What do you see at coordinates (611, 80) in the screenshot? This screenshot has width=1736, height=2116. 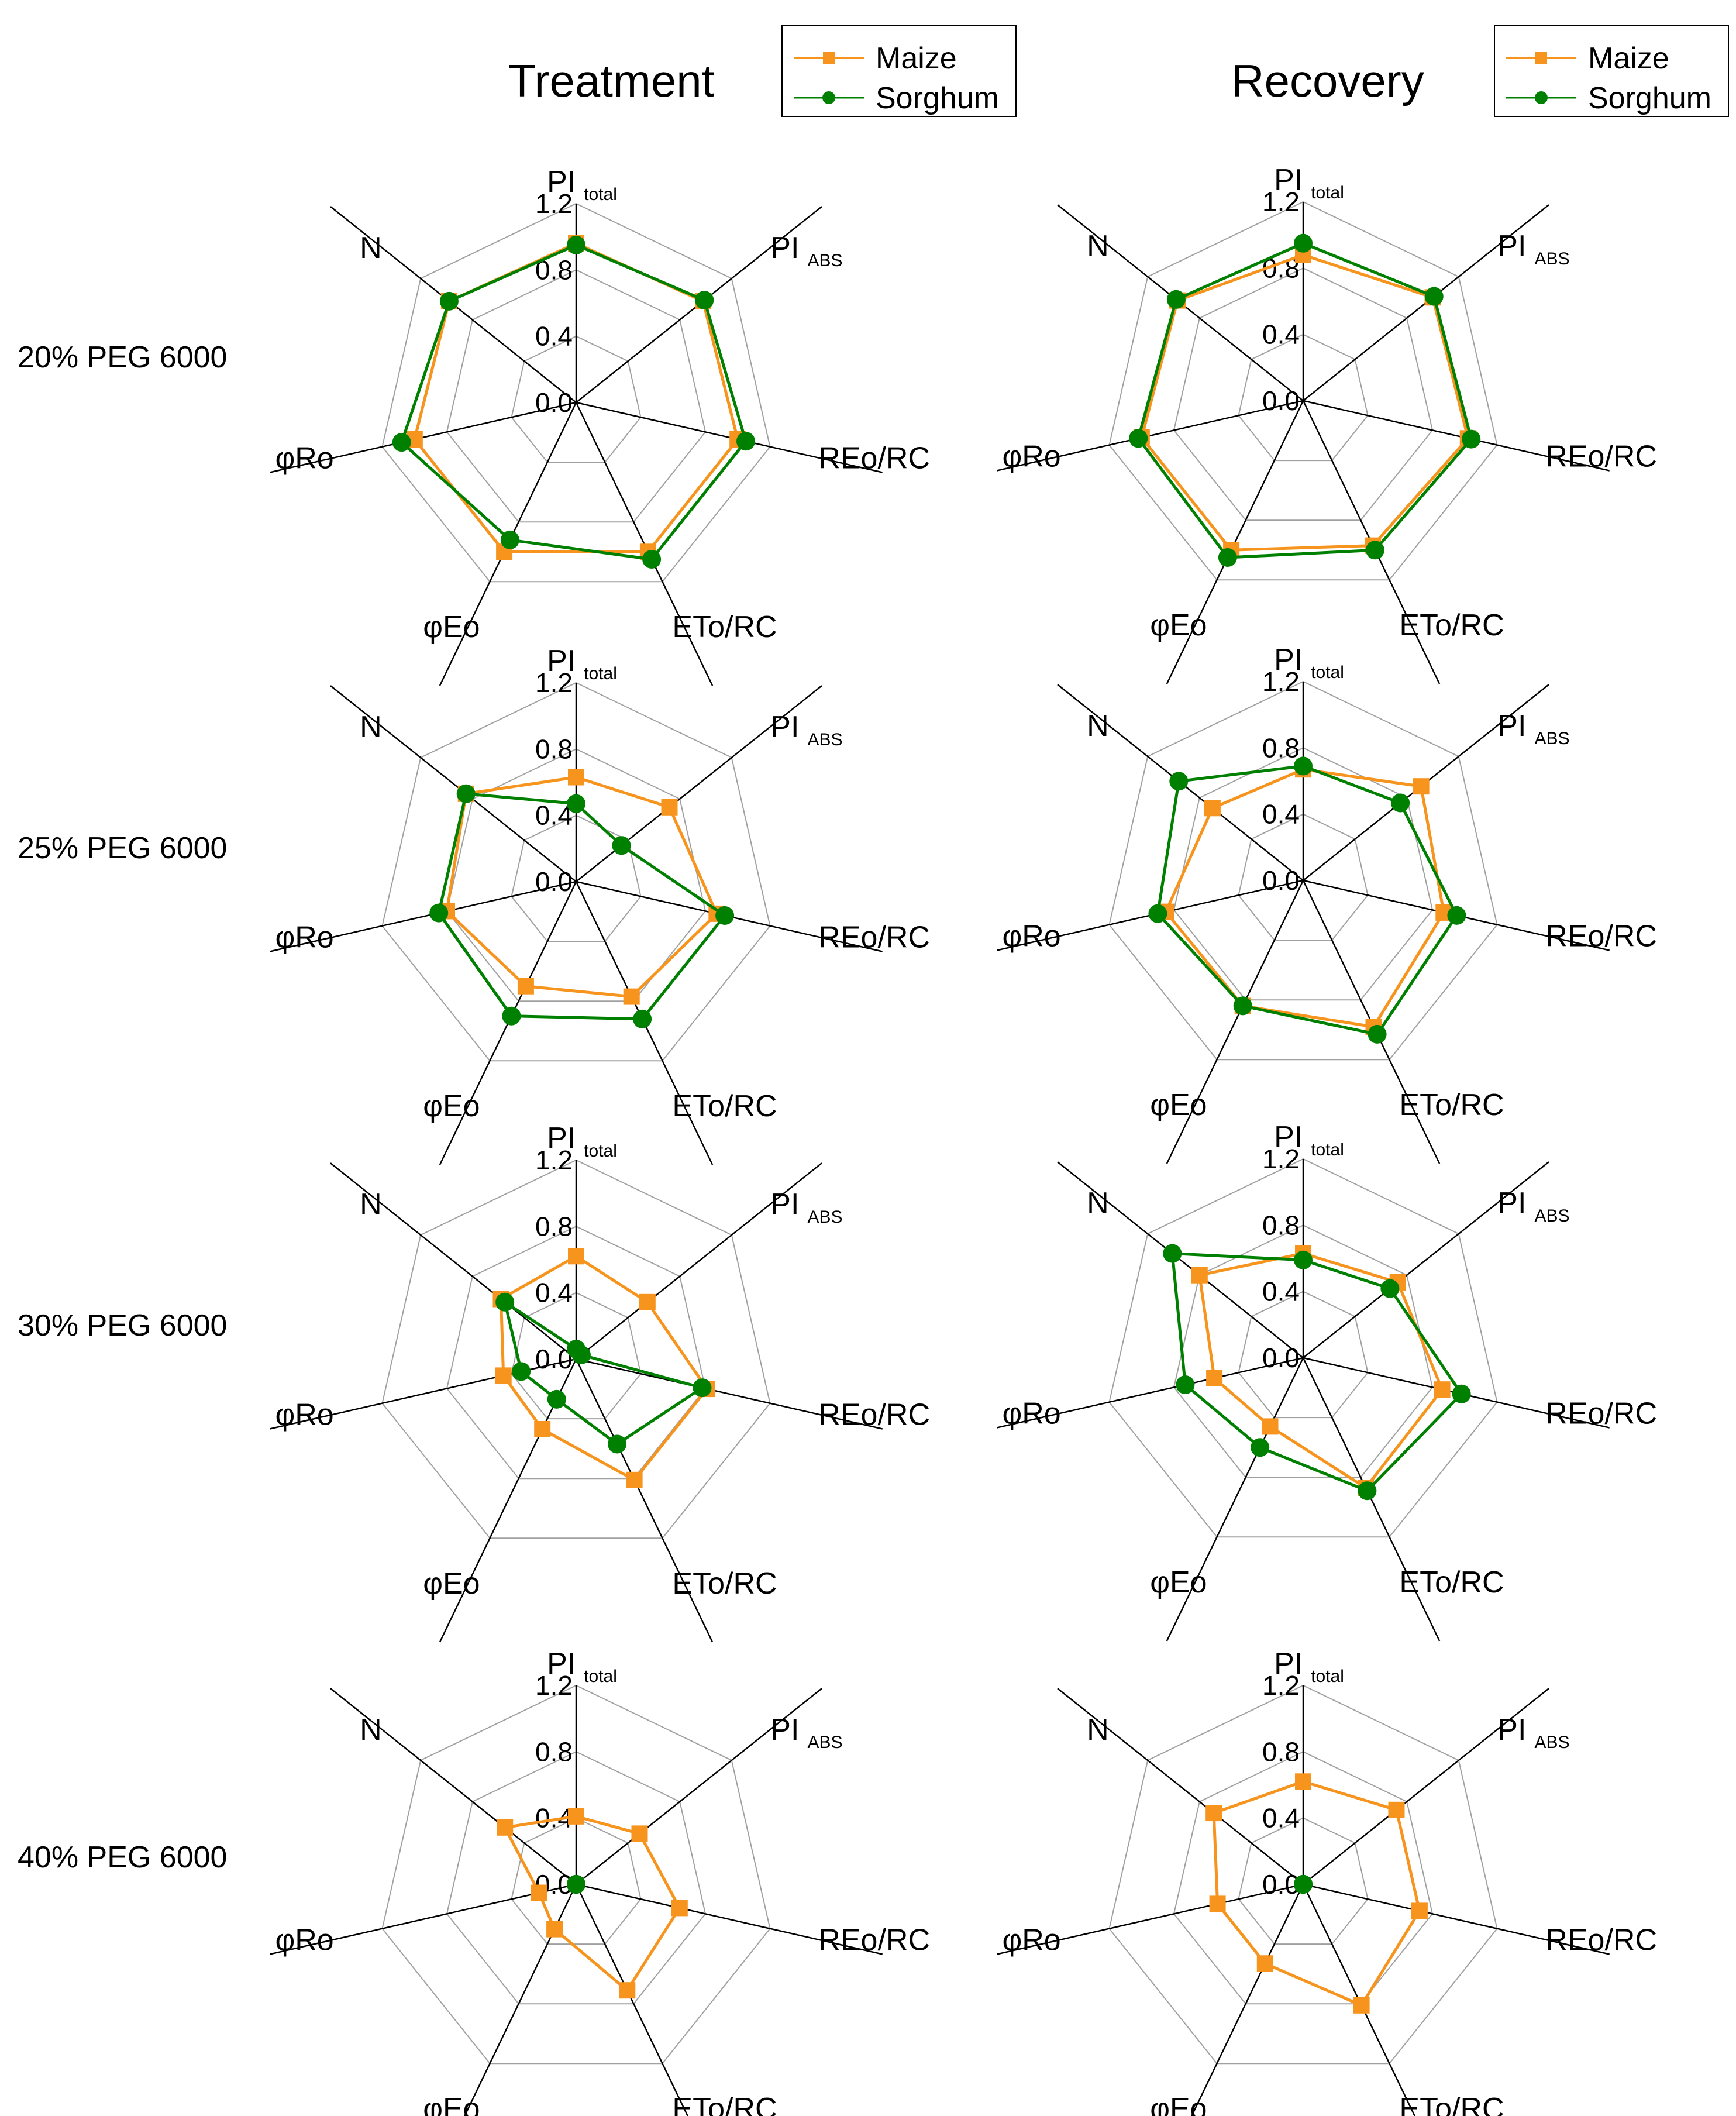 I see `column-title-treatment: Treatment` at bounding box center [611, 80].